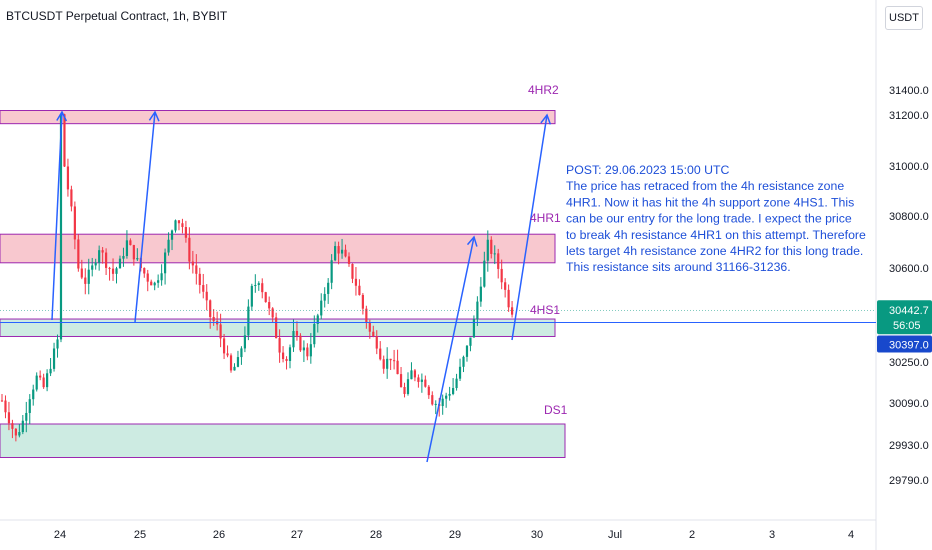  I want to click on last-price-badge, so click(904, 317).